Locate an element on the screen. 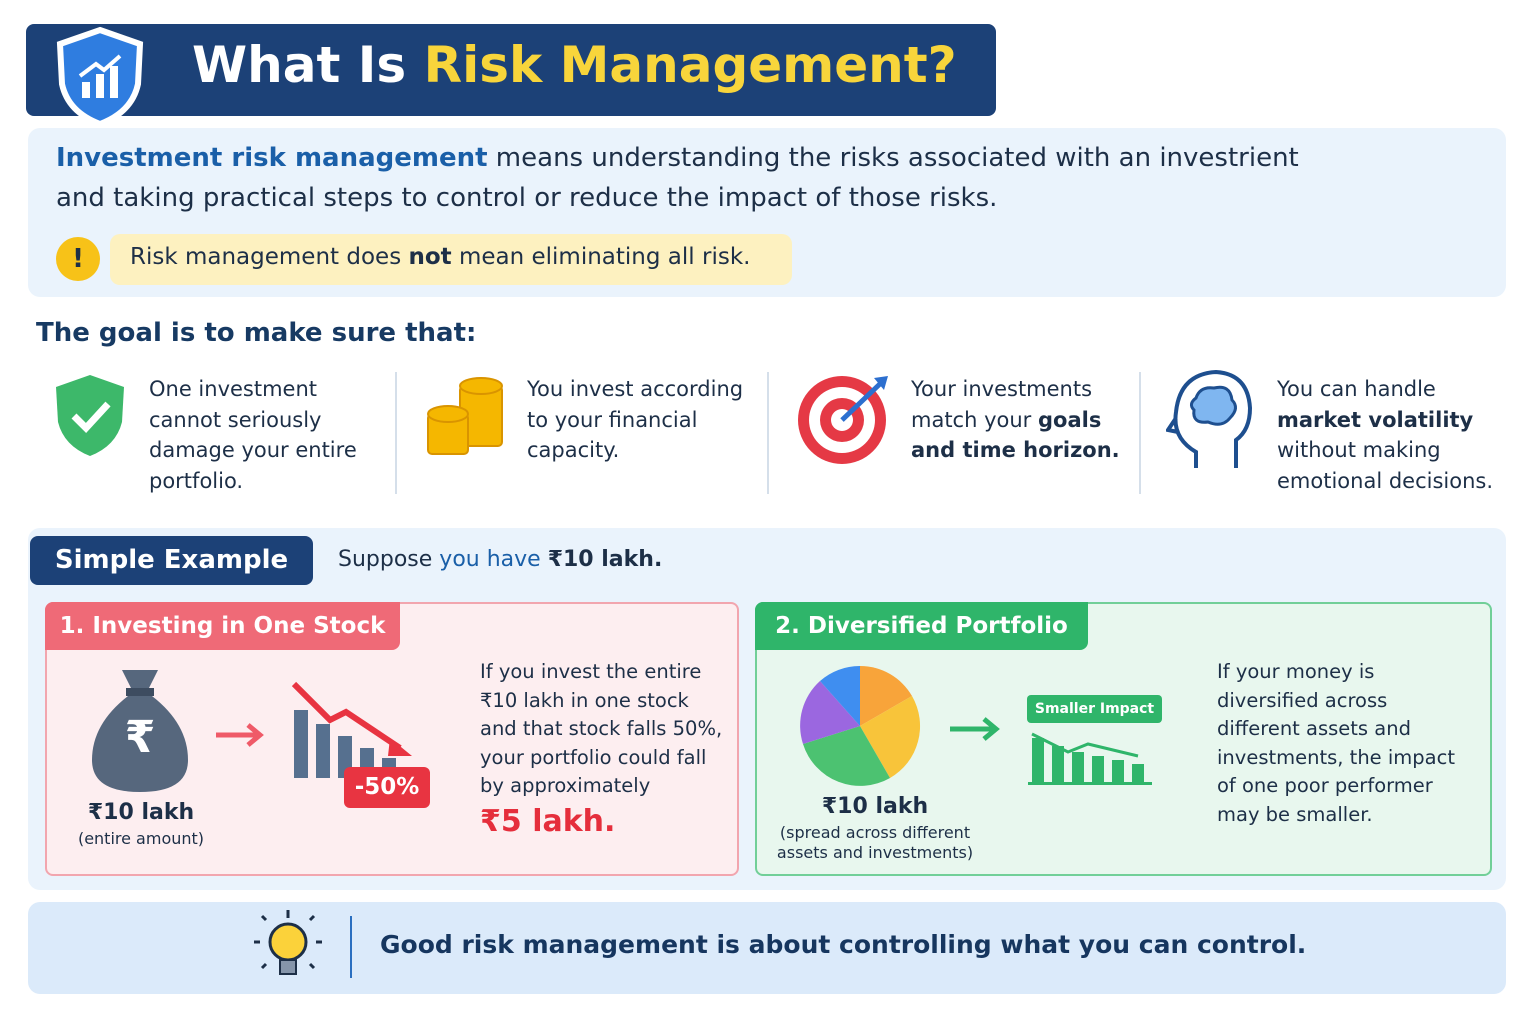 Image resolution: width=1536 pixels, height=1024 pixels. shield-icon is located at coordinates (100, 77).